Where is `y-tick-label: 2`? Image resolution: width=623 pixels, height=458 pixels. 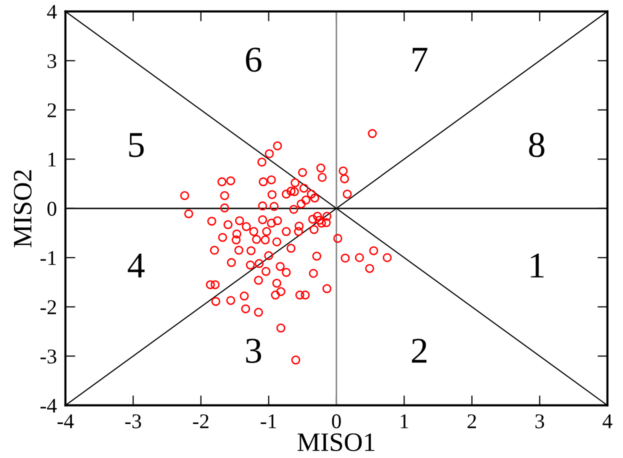
y-tick-label: 2 is located at coordinates (52, 110).